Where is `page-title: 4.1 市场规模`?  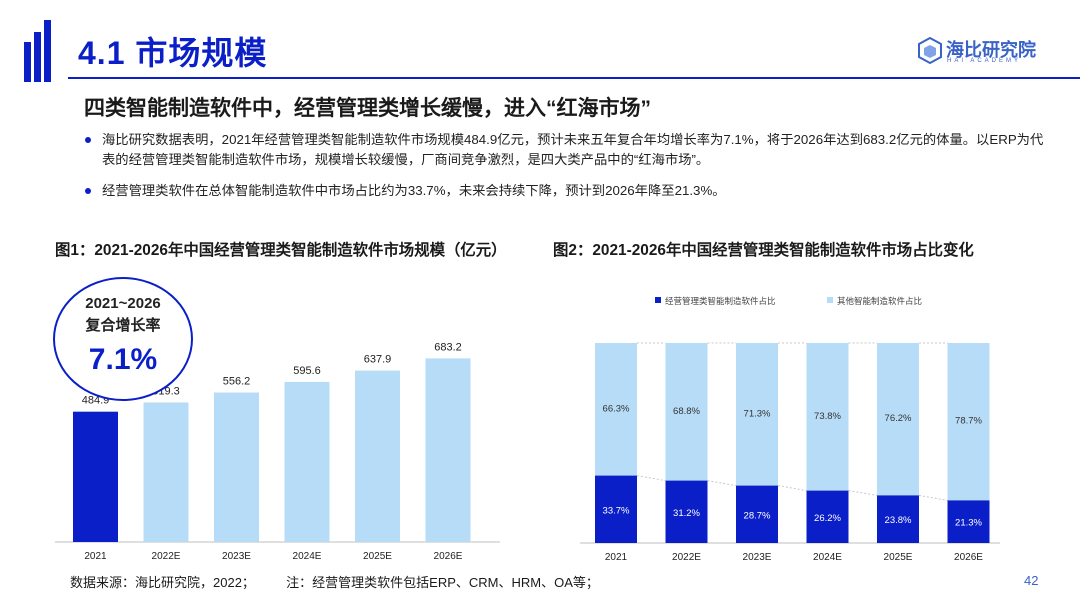 page-title: 4.1 市场规模 is located at coordinates (173, 53).